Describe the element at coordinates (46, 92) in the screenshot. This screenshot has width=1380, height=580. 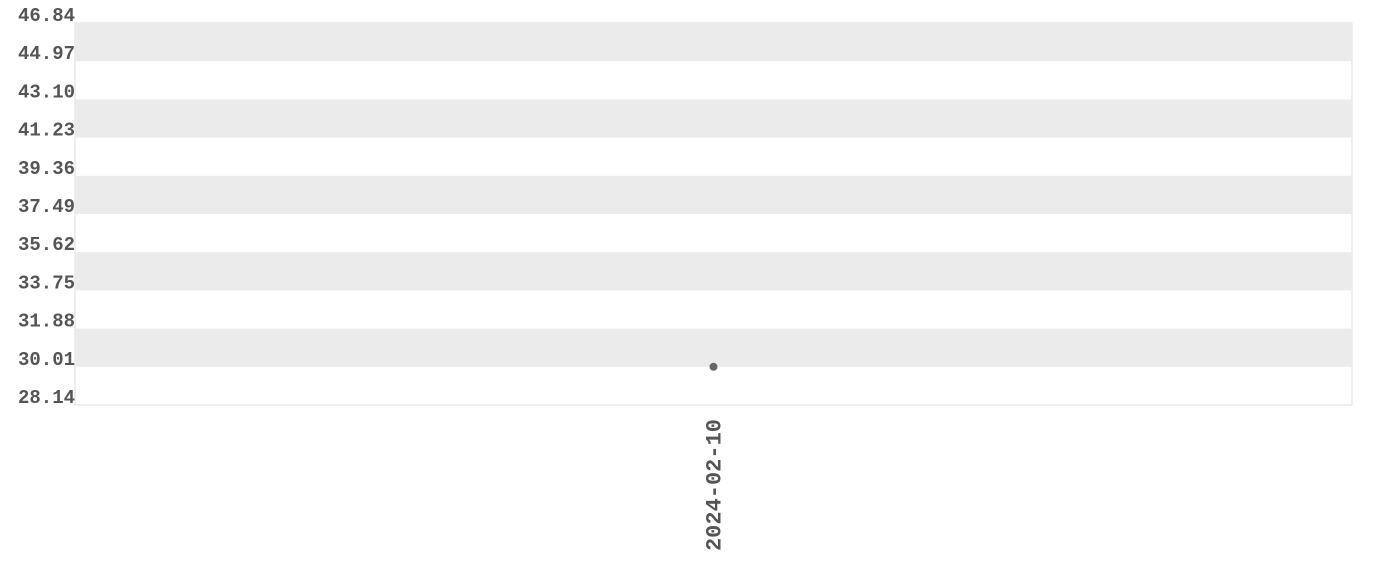
I see `y-tick-label: 43.10` at that location.